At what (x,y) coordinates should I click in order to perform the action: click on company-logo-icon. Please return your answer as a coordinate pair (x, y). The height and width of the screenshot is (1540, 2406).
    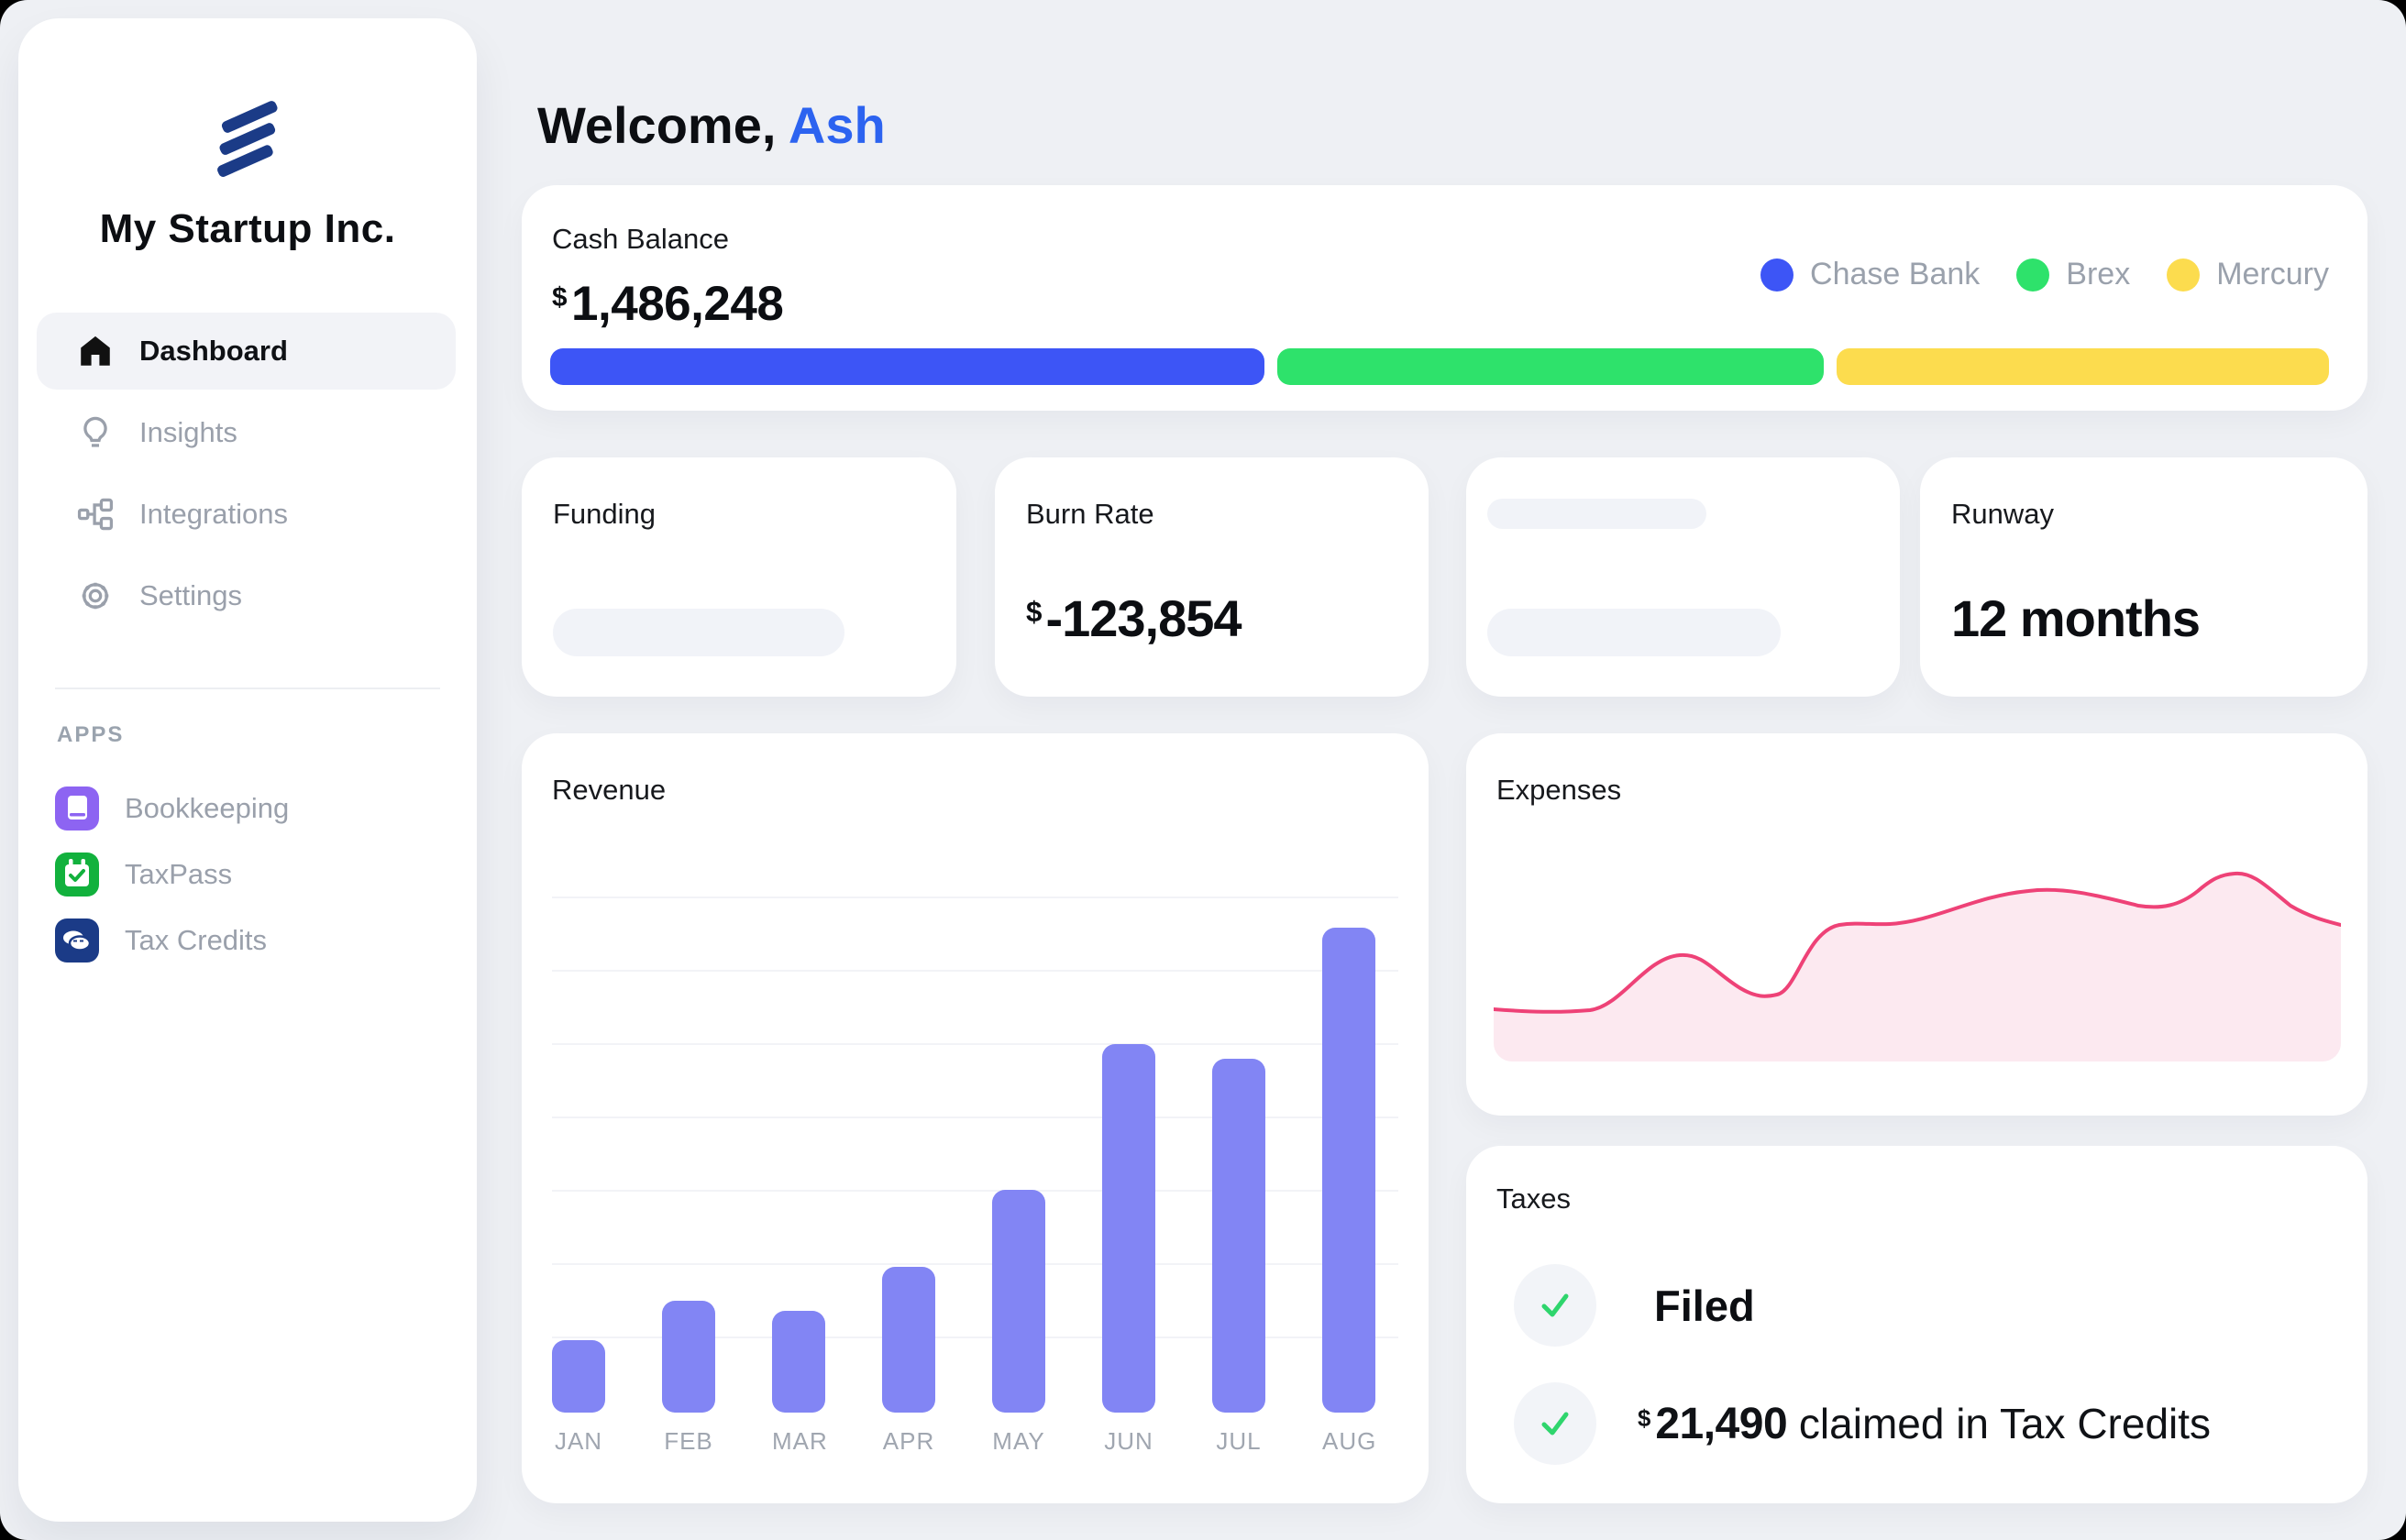
    Looking at the image, I should click on (248, 139).